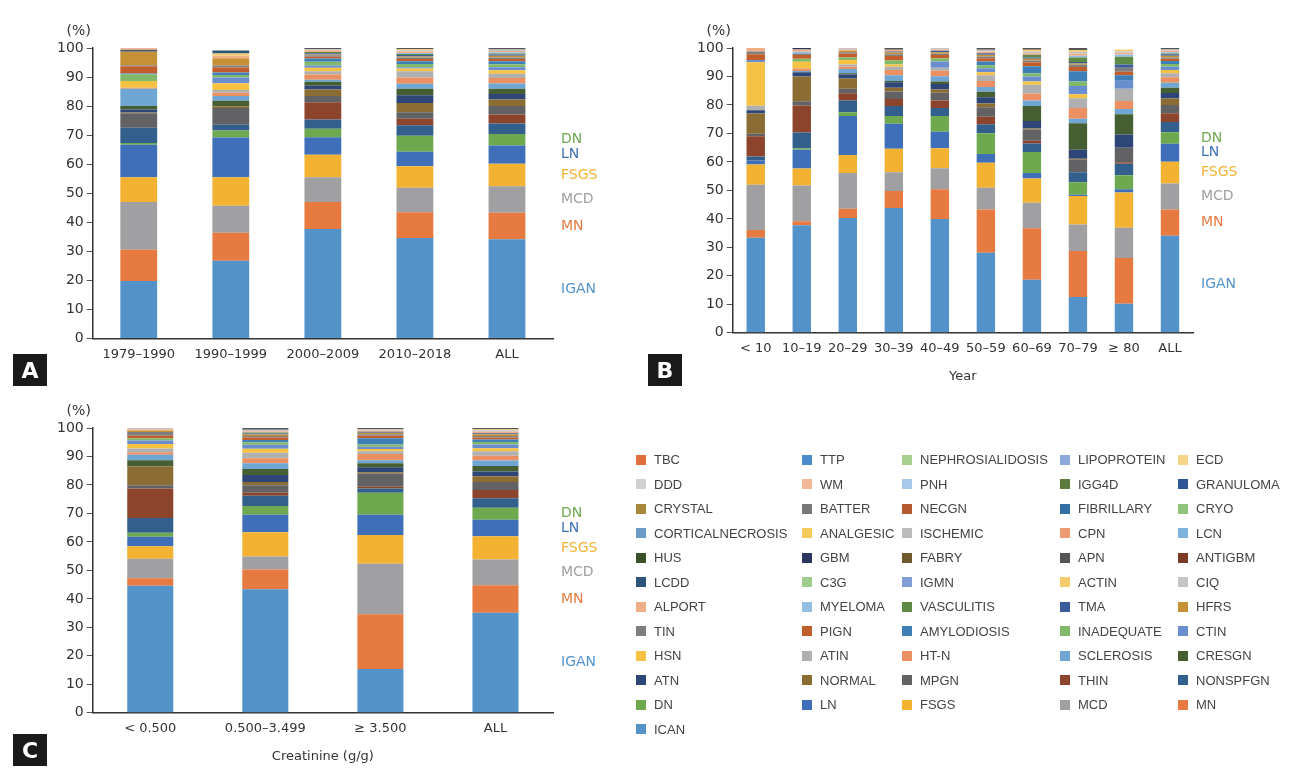  Describe the element at coordinates (74, 483) in the screenshot. I see `y-tick-label: 80` at that location.